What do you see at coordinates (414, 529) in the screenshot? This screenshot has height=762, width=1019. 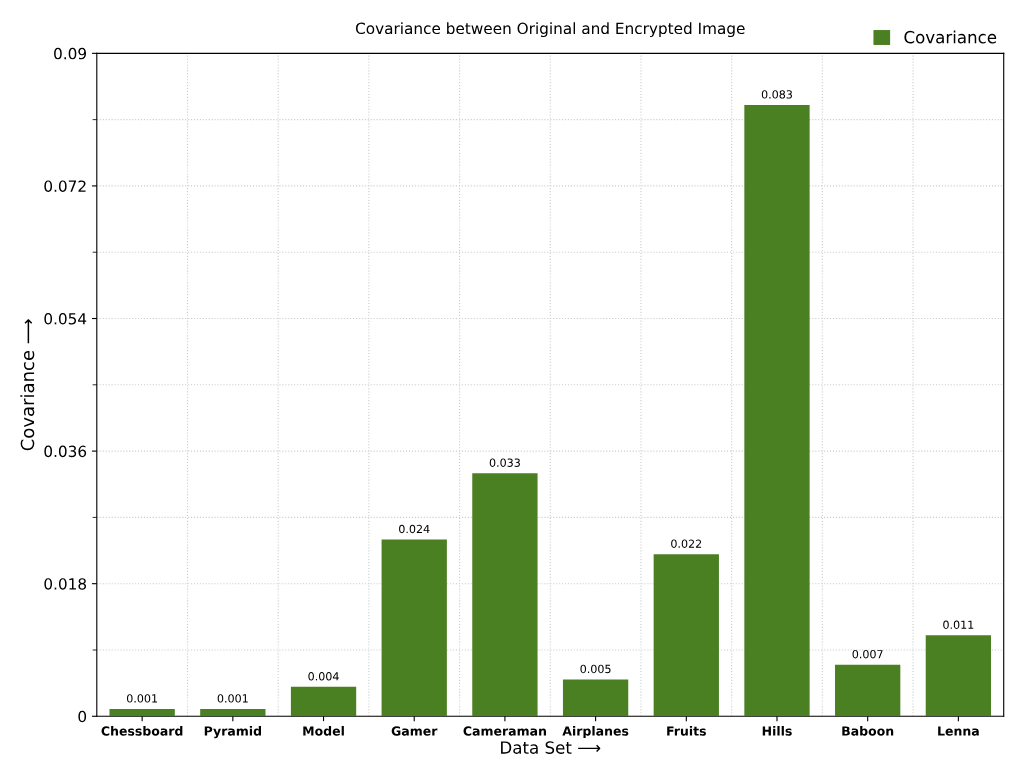 I see `data-label: 0.024` at bounding box center [414, 529].